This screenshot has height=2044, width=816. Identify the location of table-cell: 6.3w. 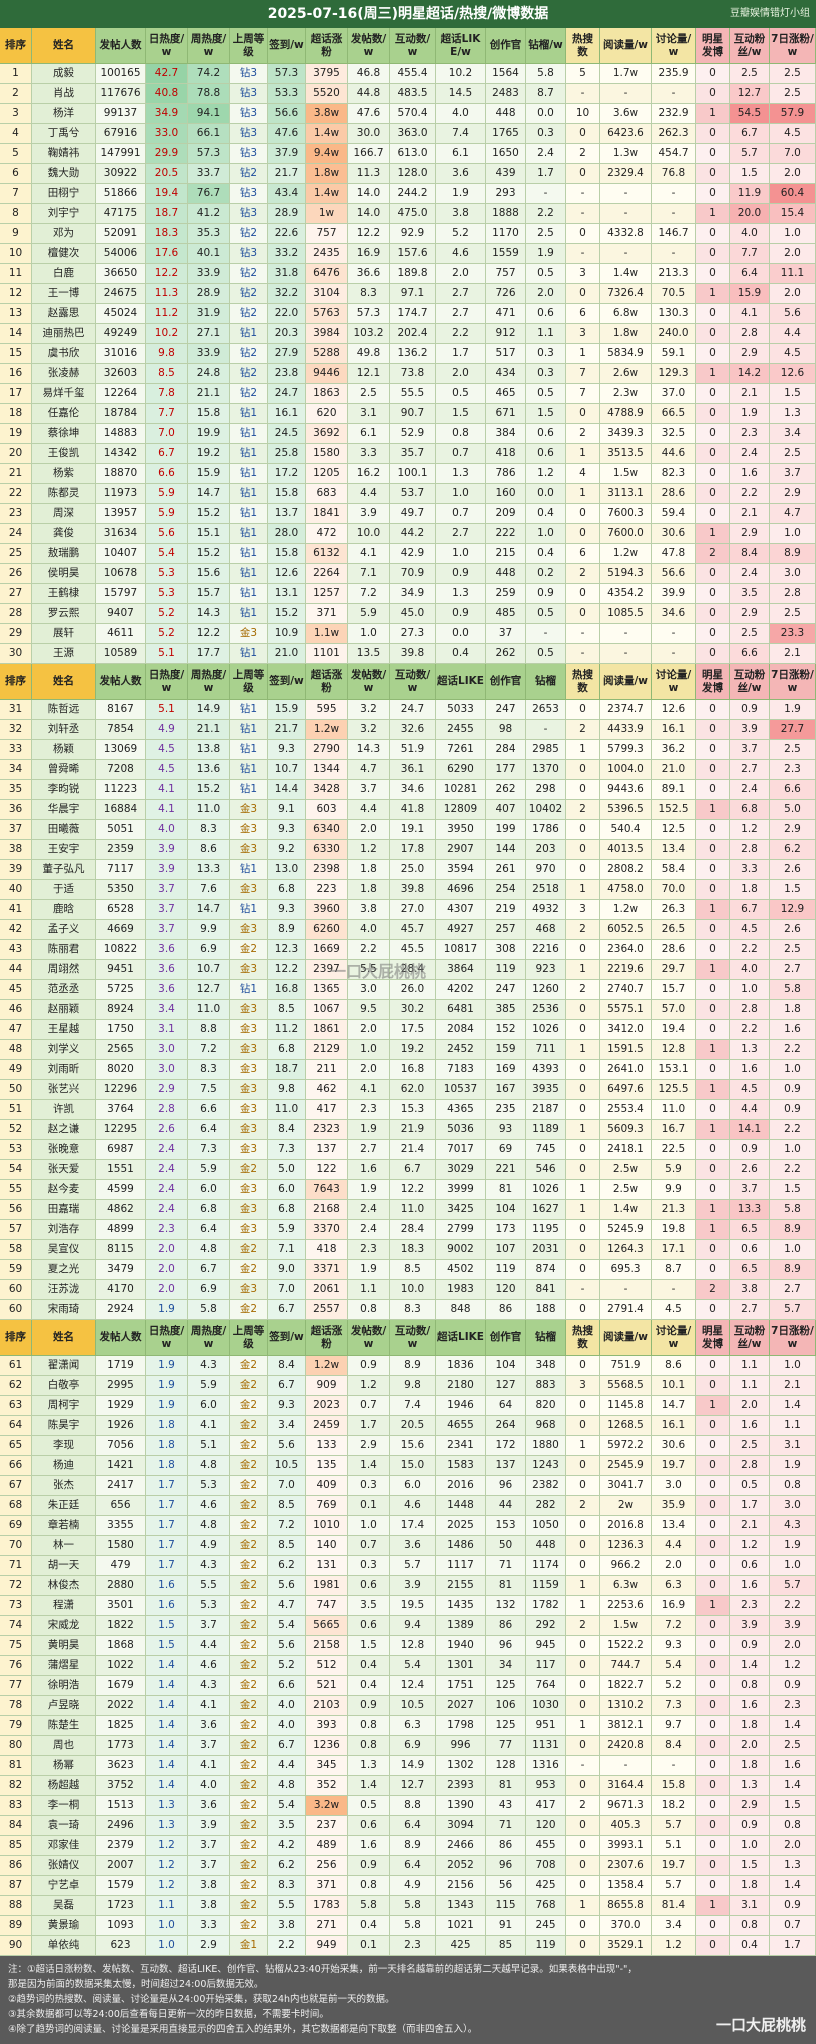
(626, 1586).